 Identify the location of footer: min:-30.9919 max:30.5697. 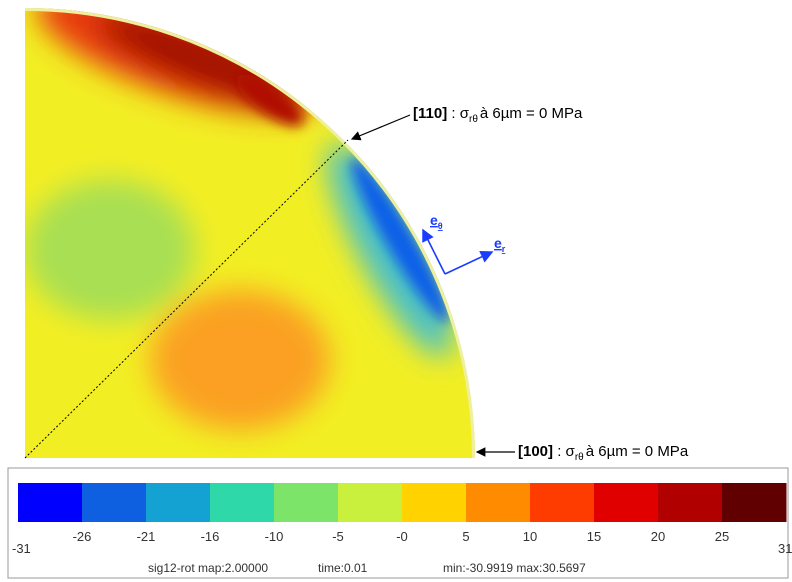
(514, 568).